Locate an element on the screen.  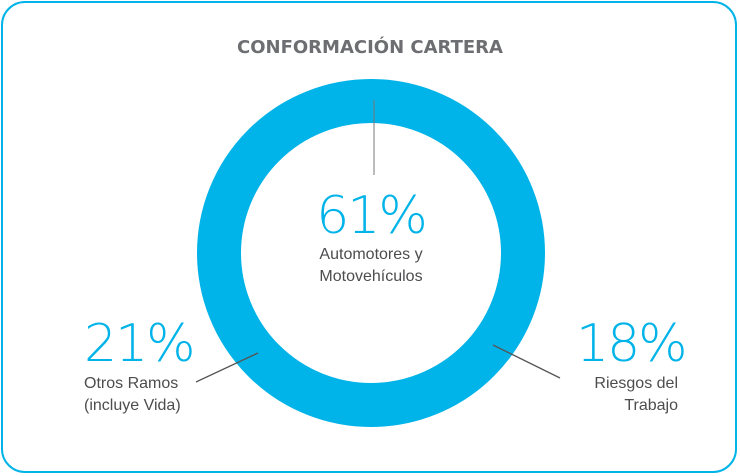
leader-line-riesgos is located at coordinates (526, 361).